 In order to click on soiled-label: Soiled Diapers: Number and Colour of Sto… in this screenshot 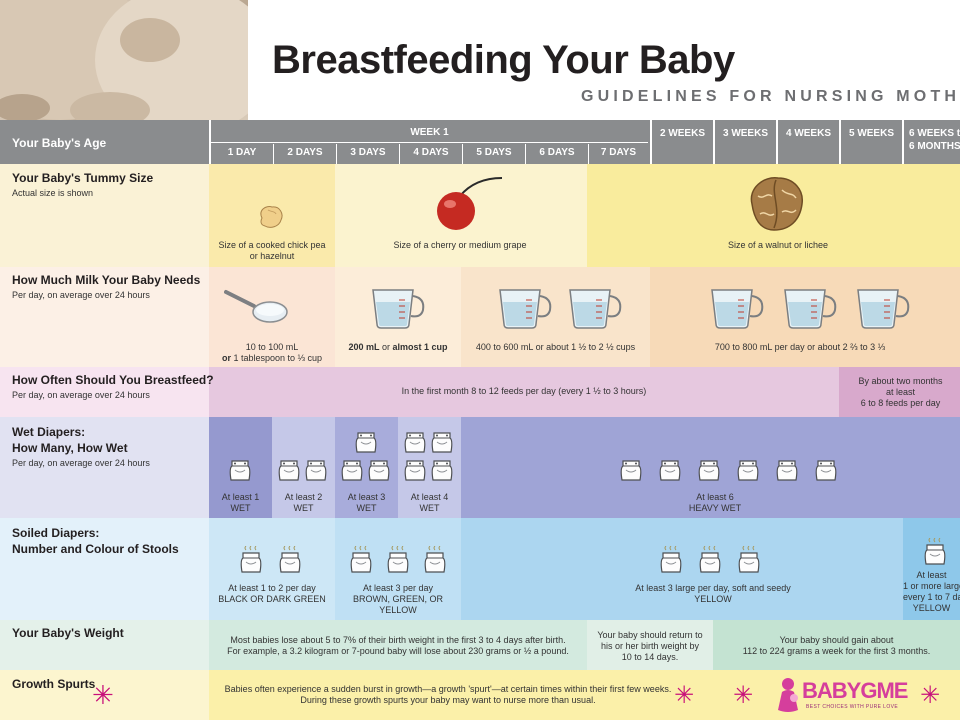, I will do `click(95, 541)`.